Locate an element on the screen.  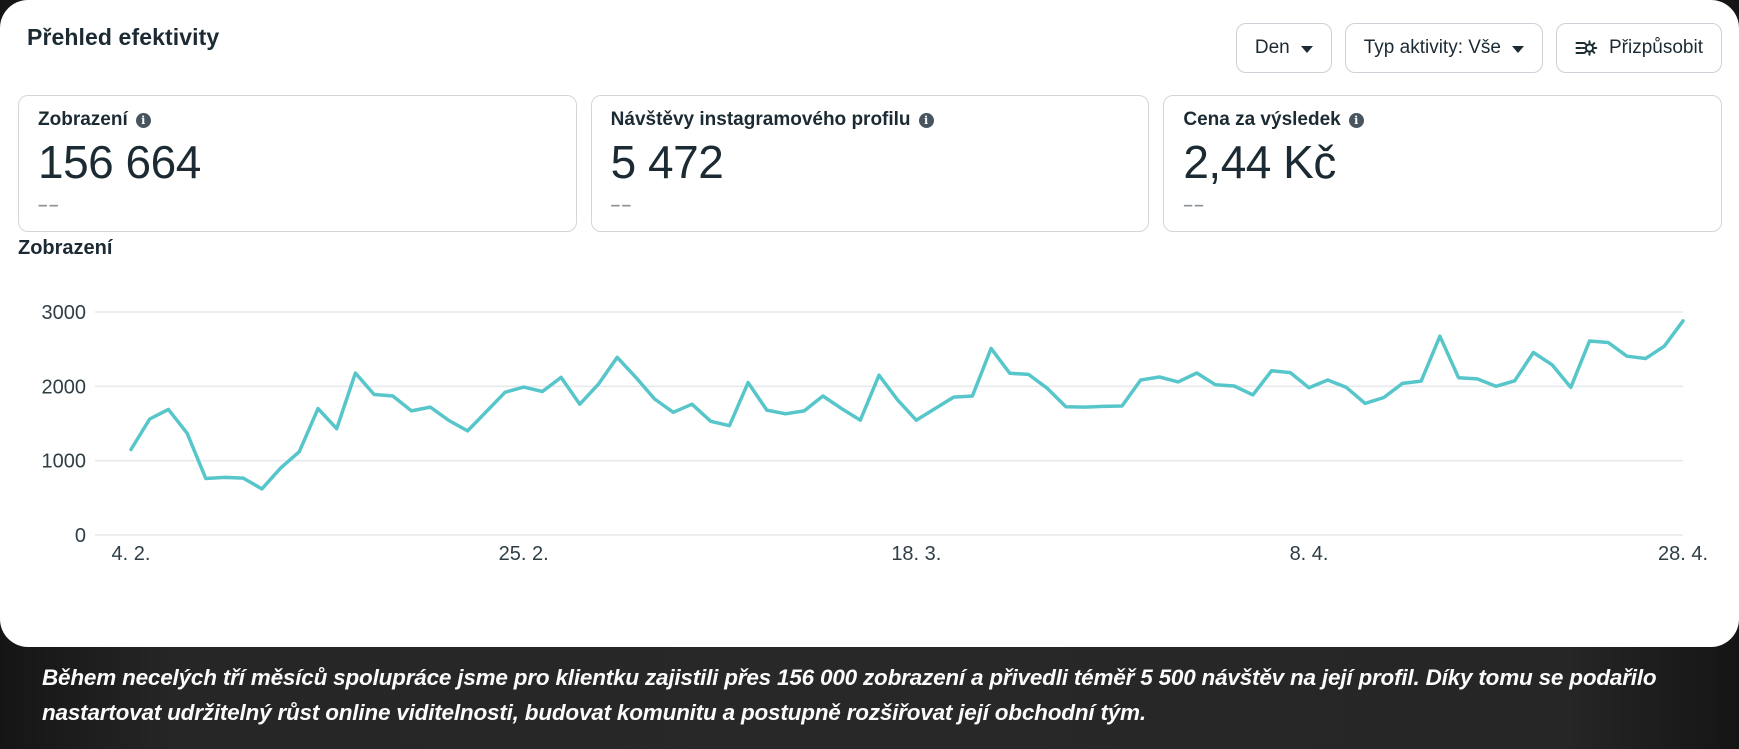
chart-title: Zobrazení is located at coordinates (65, 248).